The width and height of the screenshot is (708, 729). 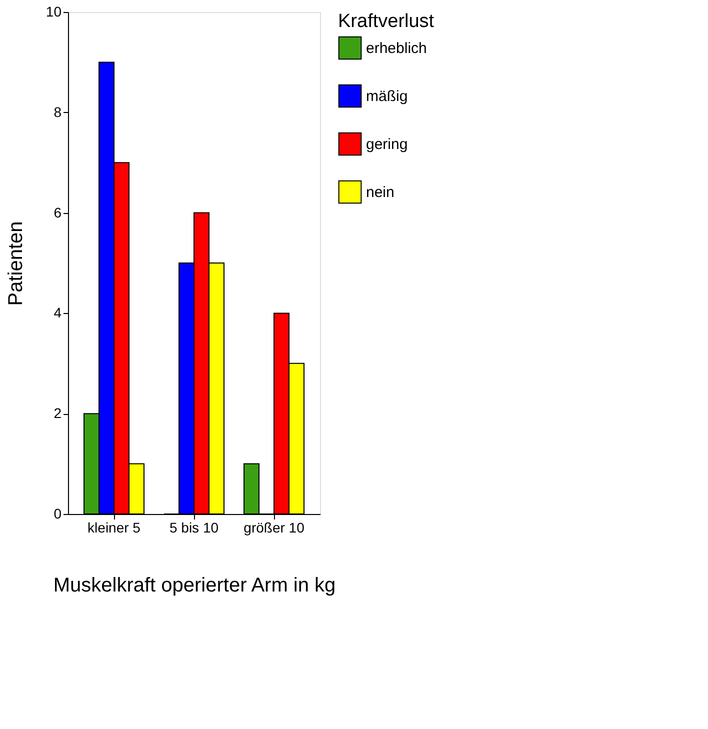 I want to click on y-tick-label: 8, so click(x=58, y=112).